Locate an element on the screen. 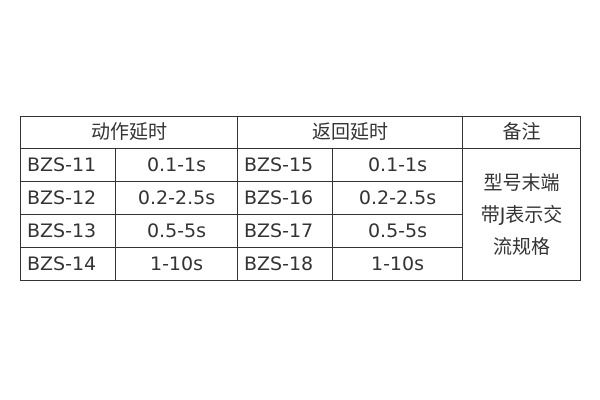 This screenshot has width=600, height=400. note-line: 带J表示交 is located at coordinates (521, 214).